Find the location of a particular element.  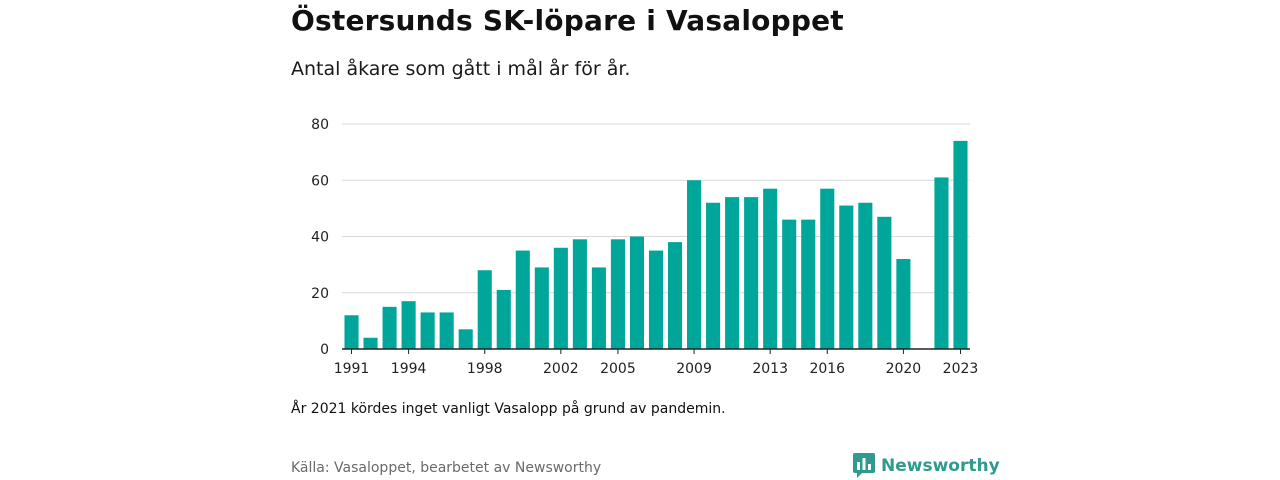

bar-2015 is located at coordinates (808, 284).